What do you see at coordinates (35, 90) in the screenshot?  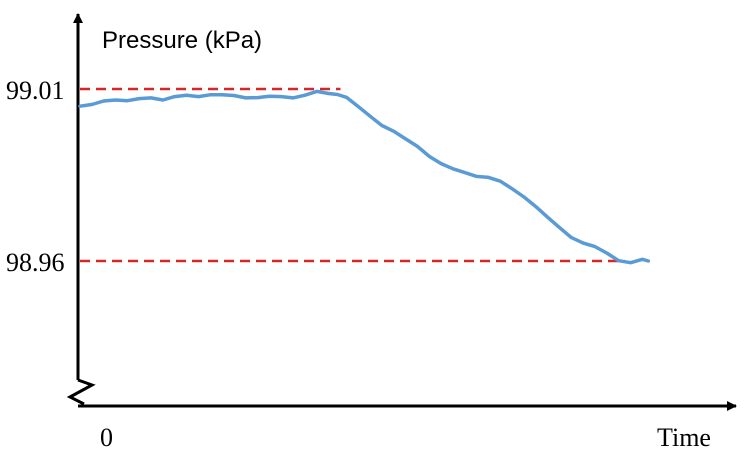 I see `y-tick-label-0: 99.01` at bounding box center [35, 90].